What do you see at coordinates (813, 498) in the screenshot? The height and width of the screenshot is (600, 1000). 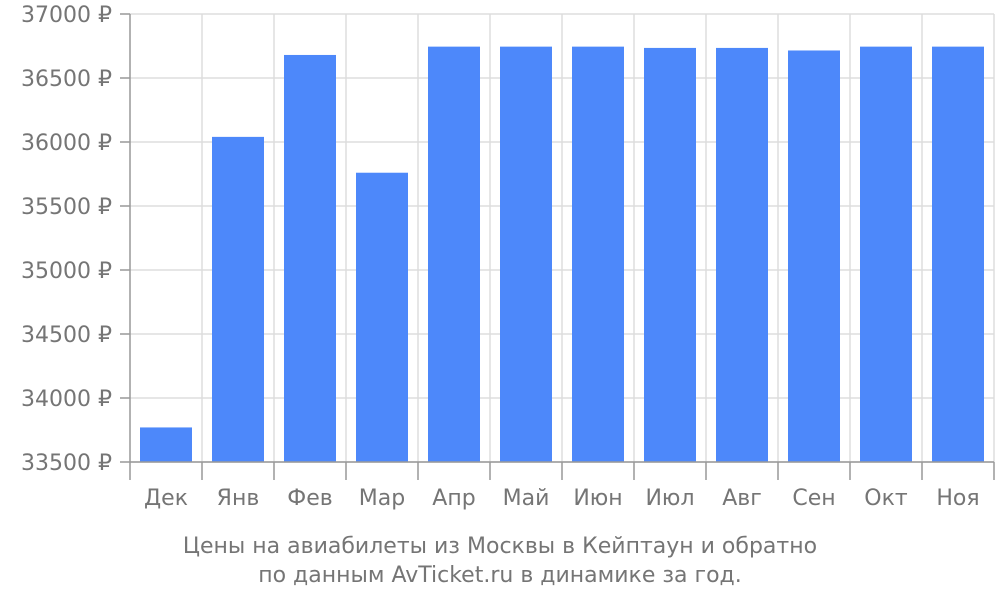 I see `x-tick-label: Сен` at bounding box center [813, 498].